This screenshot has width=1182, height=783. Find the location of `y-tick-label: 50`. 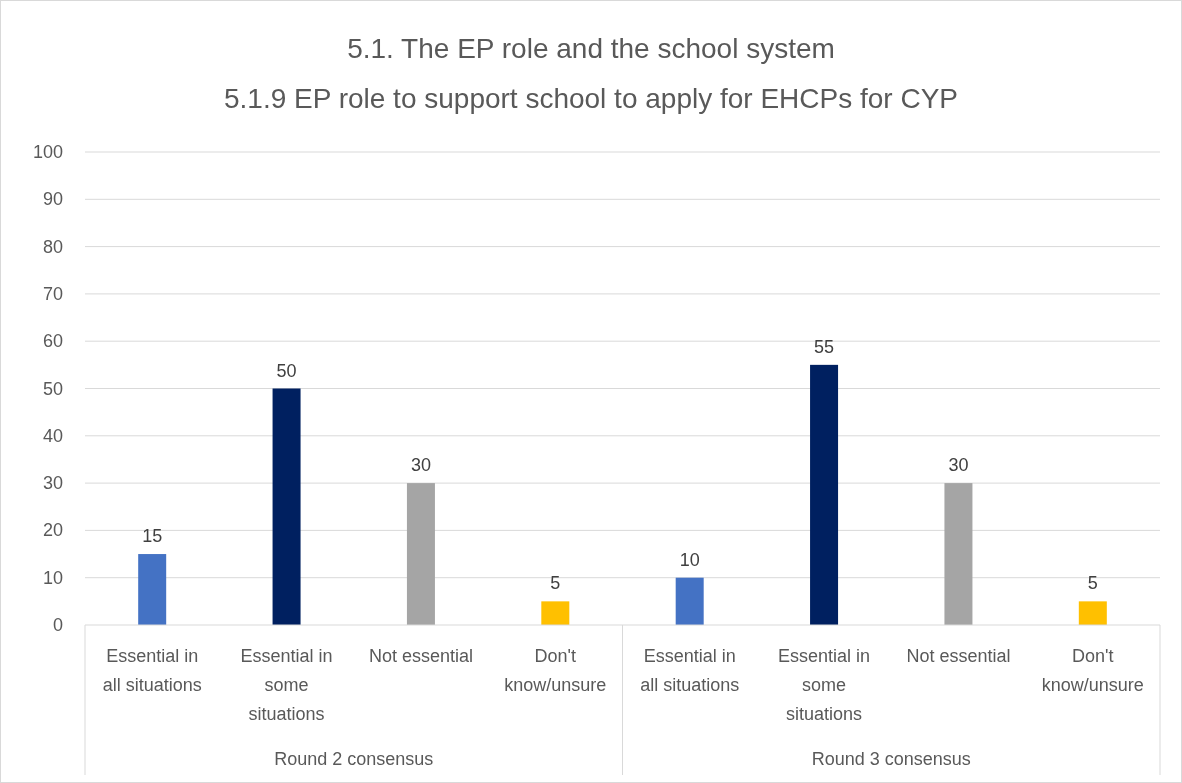

y-tick-label: 50 is located at coordinates (52, 388).